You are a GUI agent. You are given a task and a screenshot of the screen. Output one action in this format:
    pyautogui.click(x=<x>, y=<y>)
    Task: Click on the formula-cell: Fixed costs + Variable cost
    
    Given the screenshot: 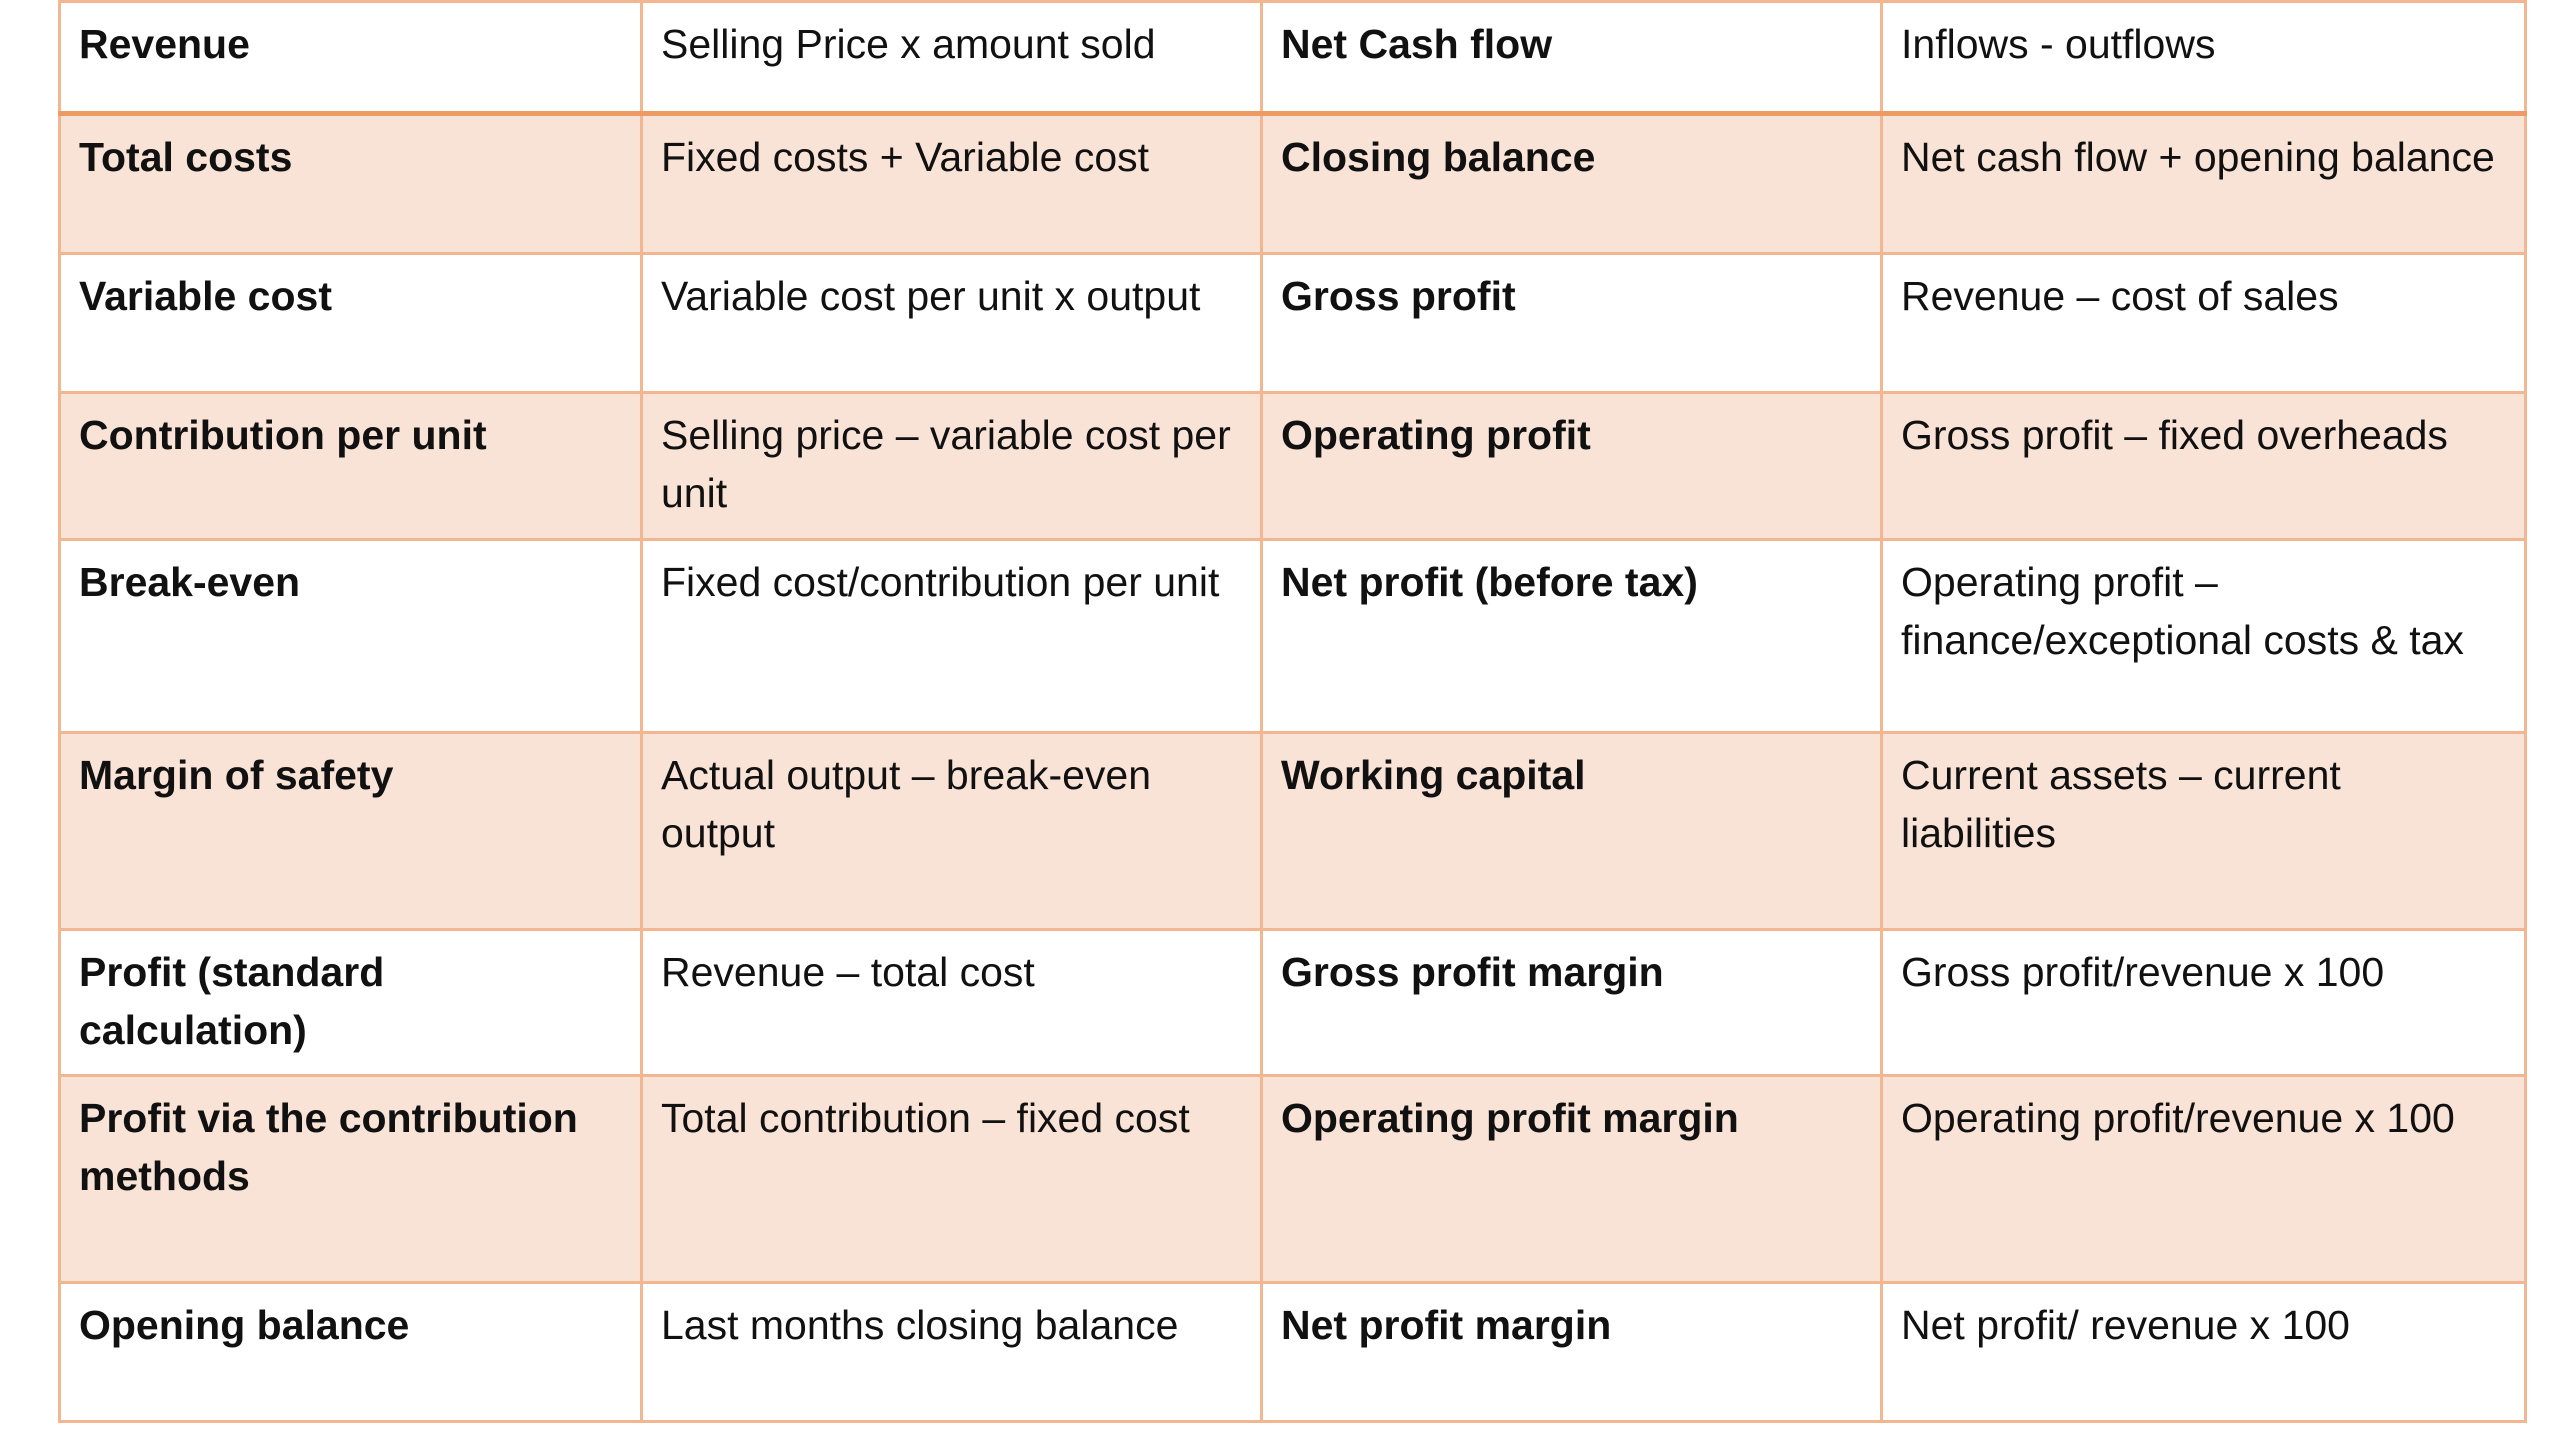 What is the action you would take?
    pyautogui.click(x=951, y=183)
    